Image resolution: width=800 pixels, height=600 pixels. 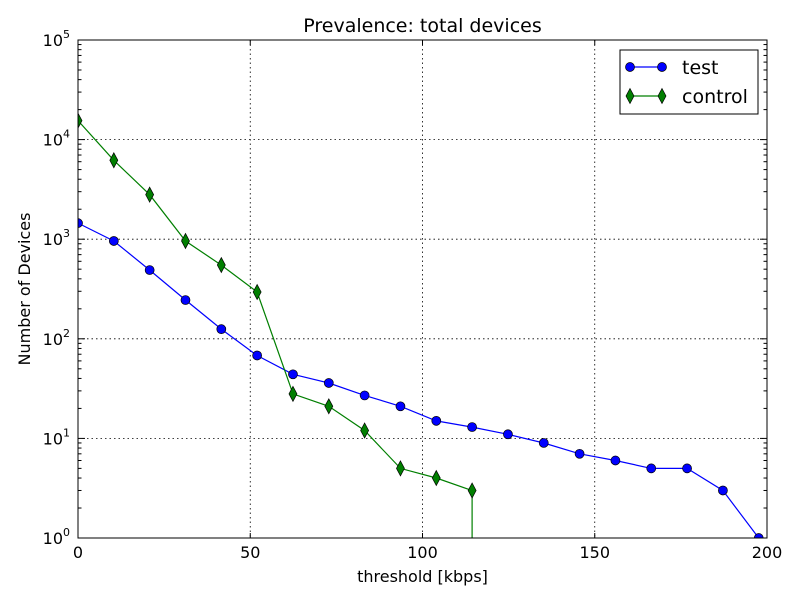 I want to click on y-tick-label: 10⁴, so click(x=56, y=139).